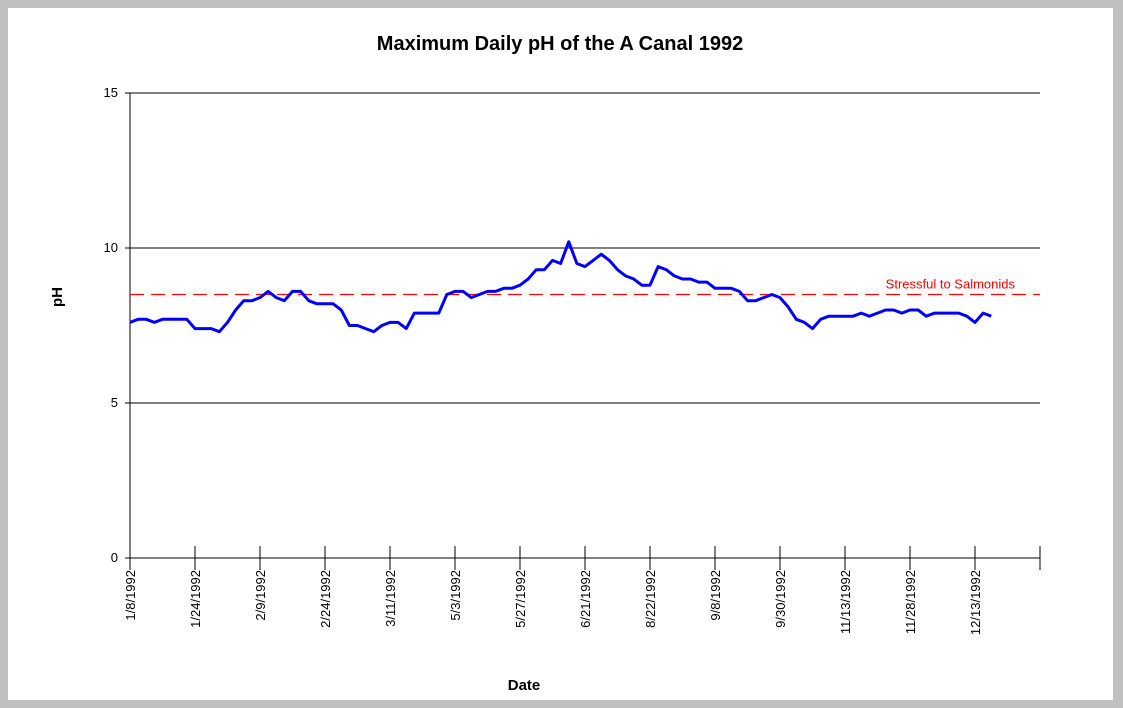 The image size is (1123, 708). What do you see at coordinates (260, 595) in the screenshot?
I see `x-tick-label: 2/9/1992` at bounding box center [260, 595].